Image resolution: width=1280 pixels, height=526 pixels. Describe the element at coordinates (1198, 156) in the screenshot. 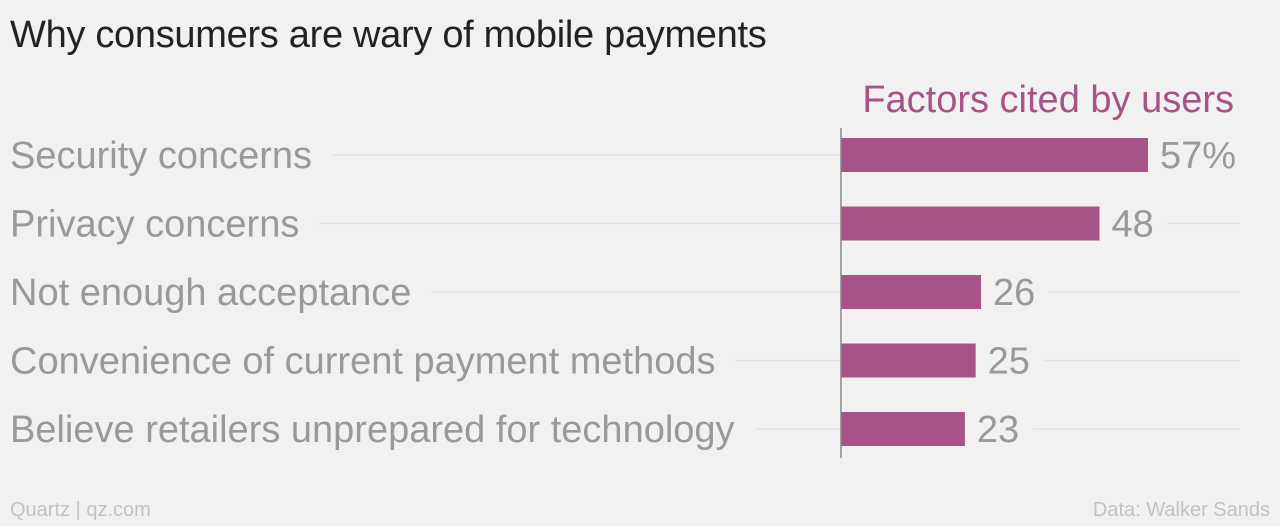

I see `value-label: 57%` at that location.